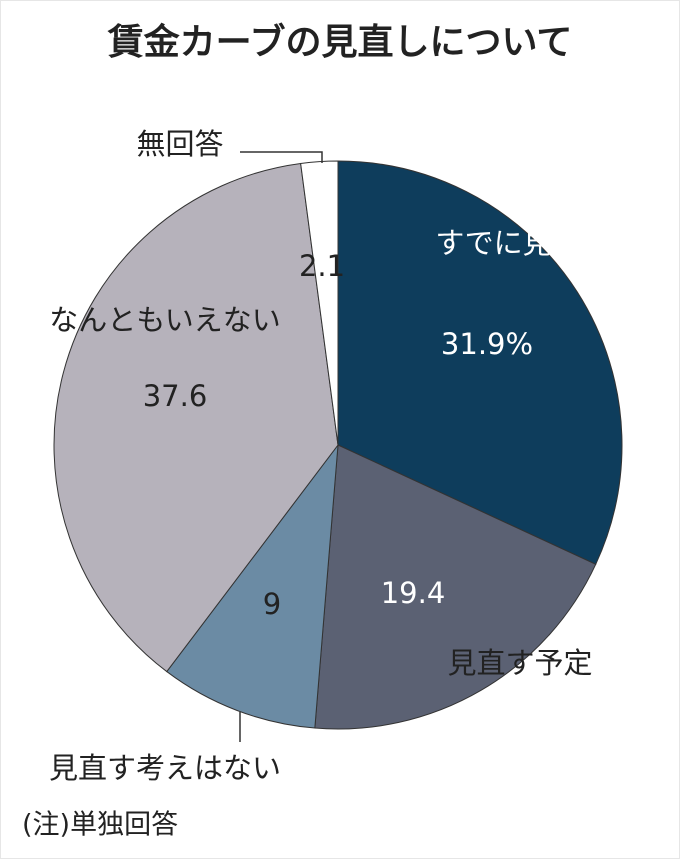  What do you see at coordinates (100, 825) in the screenshot?
I see `note: (注)単独回答` at bounding box center [100, 825].